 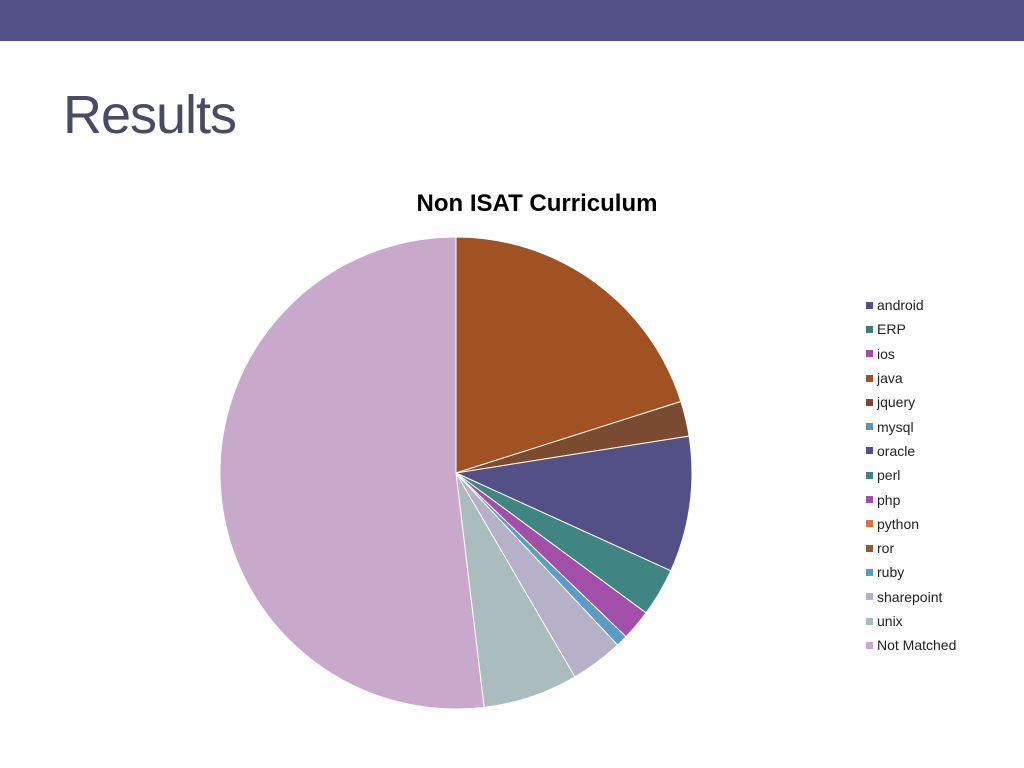 I want to click on legend-item: ios, so click(x=911, y=354).